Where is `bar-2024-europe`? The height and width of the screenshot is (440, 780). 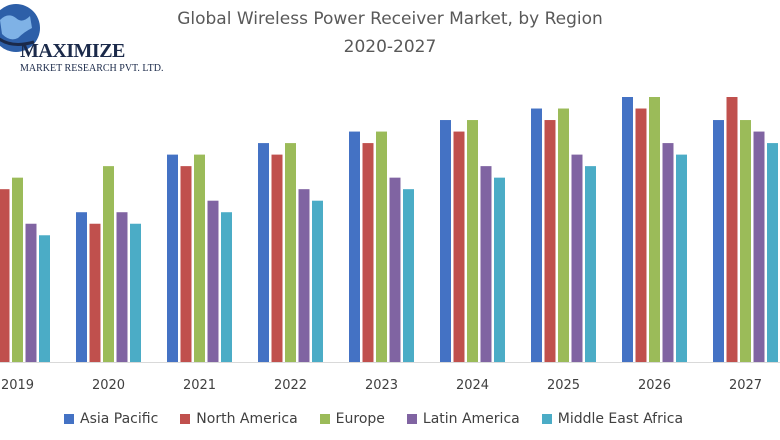 bar-2024-europe is located at coordinates (472, 241).